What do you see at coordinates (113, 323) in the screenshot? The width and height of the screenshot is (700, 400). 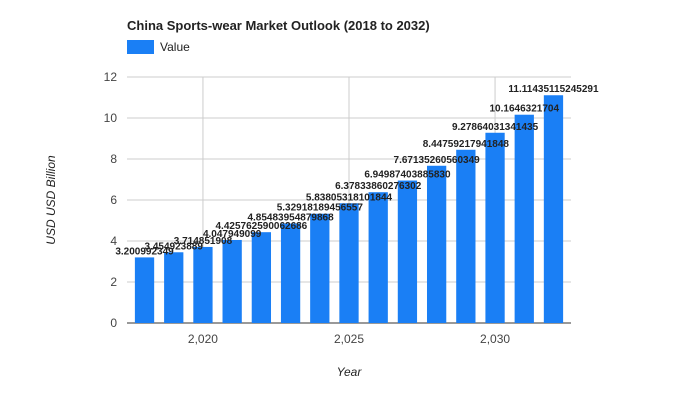 I see `y-tick-label: 0` at bounding box center [113, 323].